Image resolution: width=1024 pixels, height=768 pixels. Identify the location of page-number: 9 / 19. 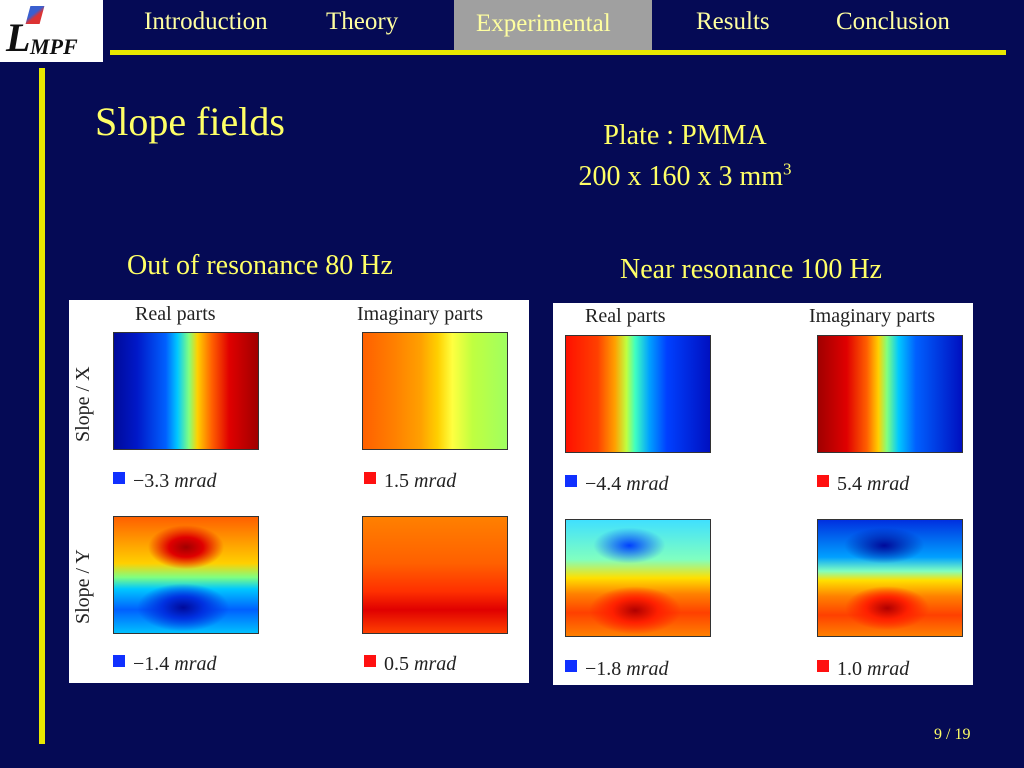
(952, 734).